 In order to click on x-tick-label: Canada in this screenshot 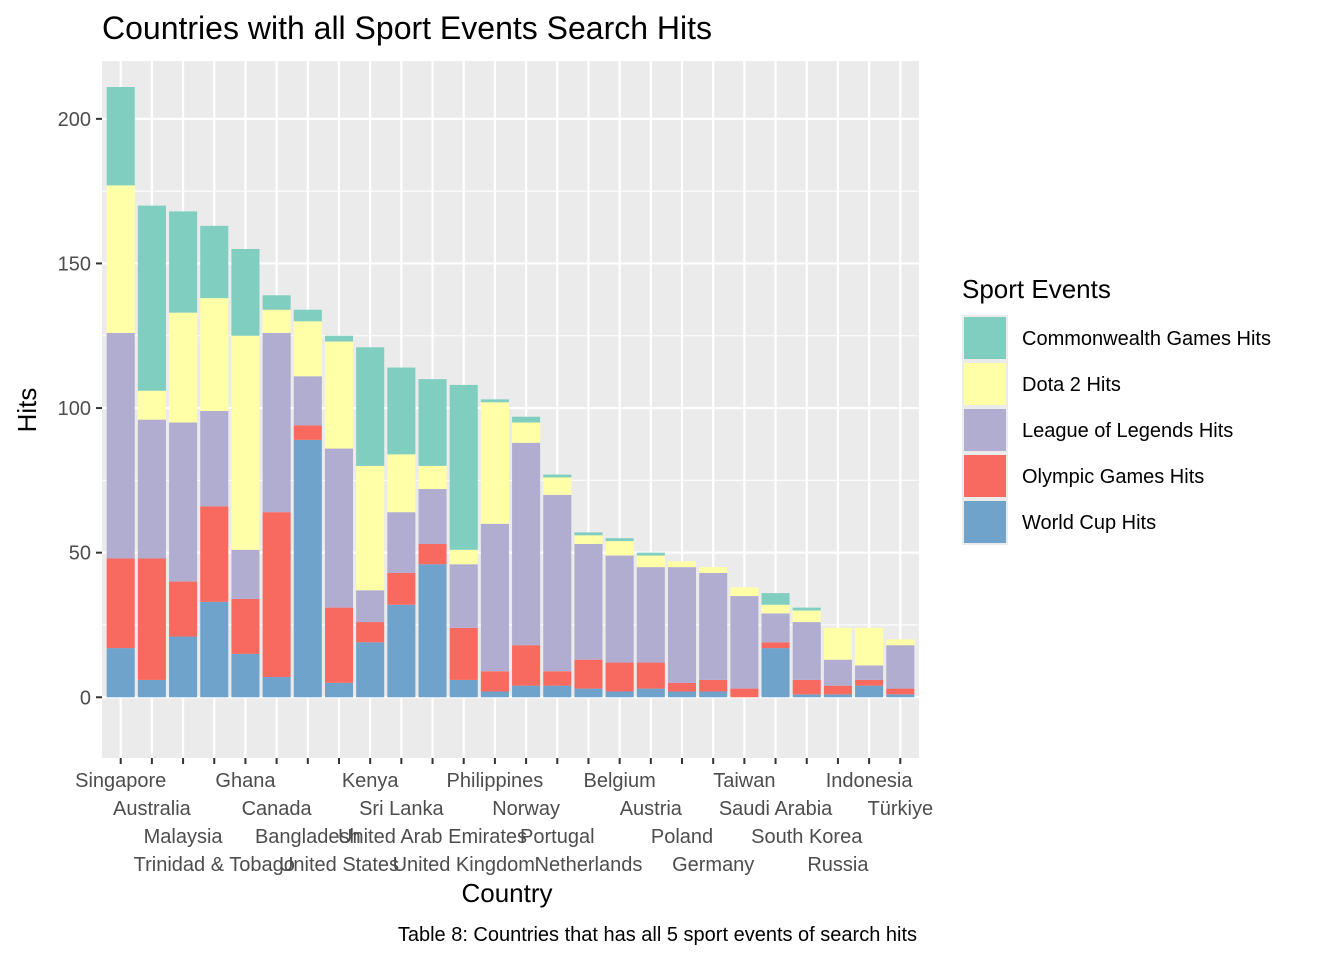, I will do `click(277, 809)`.